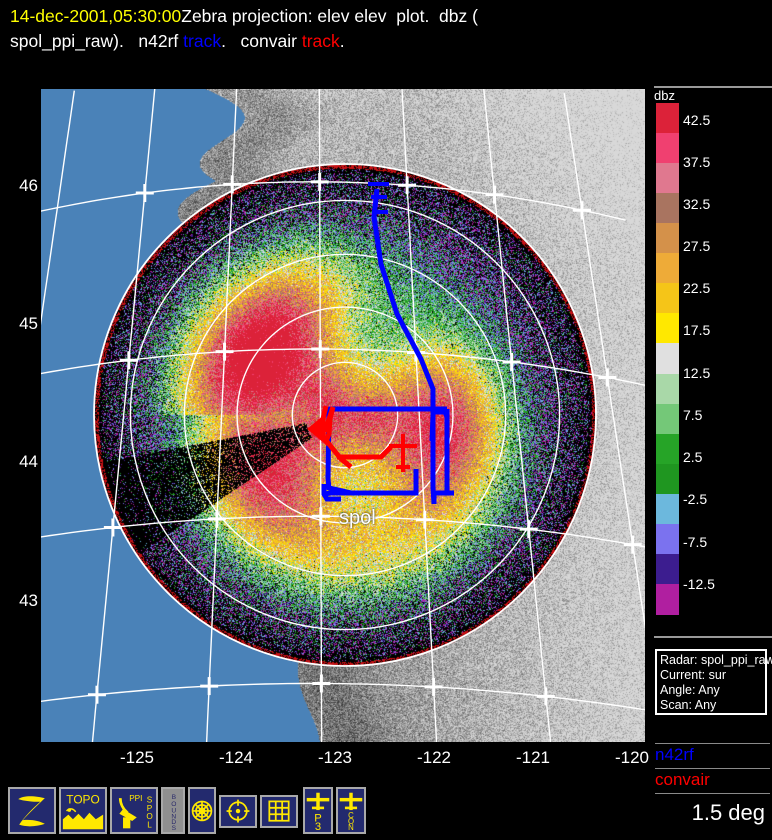 This screenshot has width=772, height=840. I want to click on legend-rule-bottom, so click(712, 793).